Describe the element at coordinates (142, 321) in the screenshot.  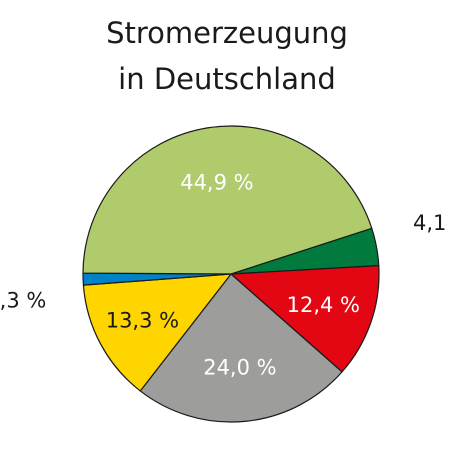
I see `slice-label: 13,3 %` at that location.